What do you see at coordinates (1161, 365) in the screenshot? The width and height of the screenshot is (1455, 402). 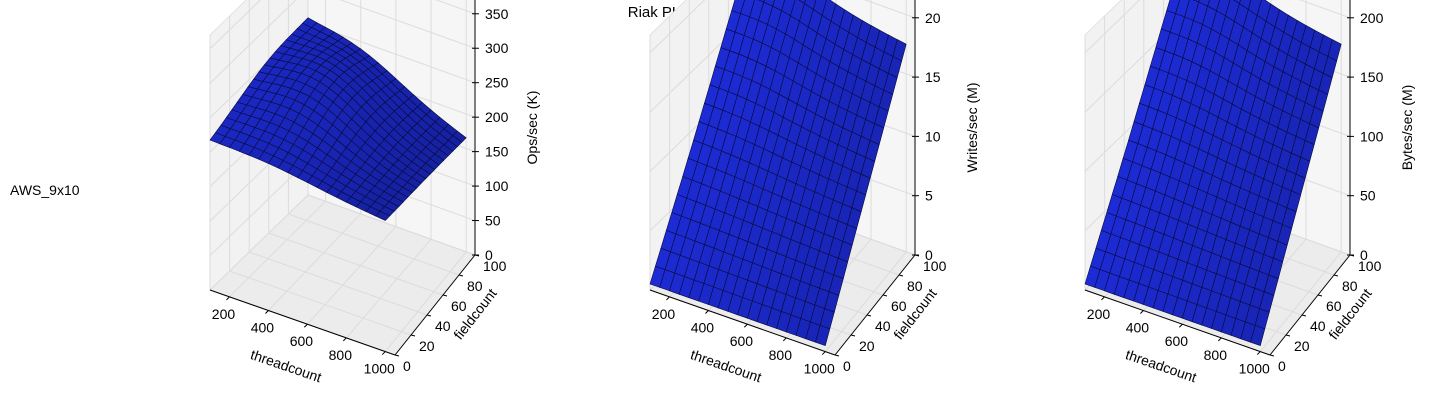 I see `x-axis-label: threadcount` at bounding box center [1161, 365].